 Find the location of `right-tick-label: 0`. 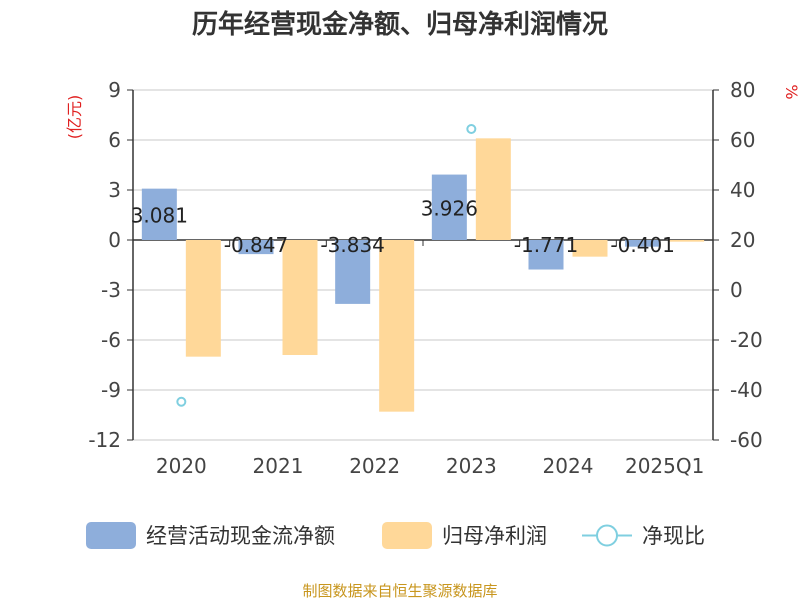

right-tick-label: 0 is located at coordinates (736, 290).